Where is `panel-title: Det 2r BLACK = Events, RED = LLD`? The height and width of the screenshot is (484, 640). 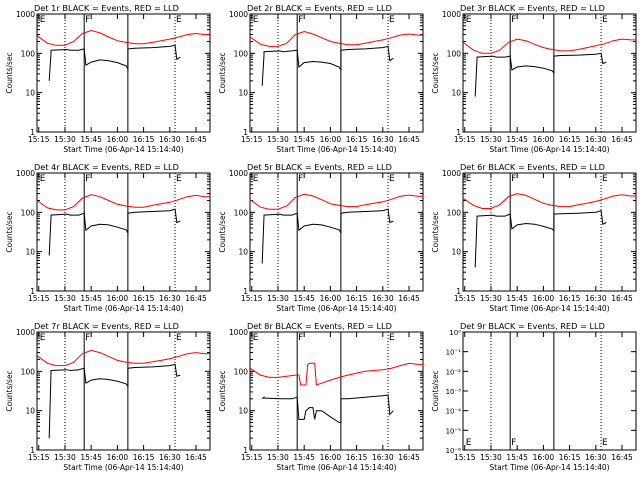 panel-title: Det 2r BLACK = Events, RED = LLD is located at coordinates (319, 8).